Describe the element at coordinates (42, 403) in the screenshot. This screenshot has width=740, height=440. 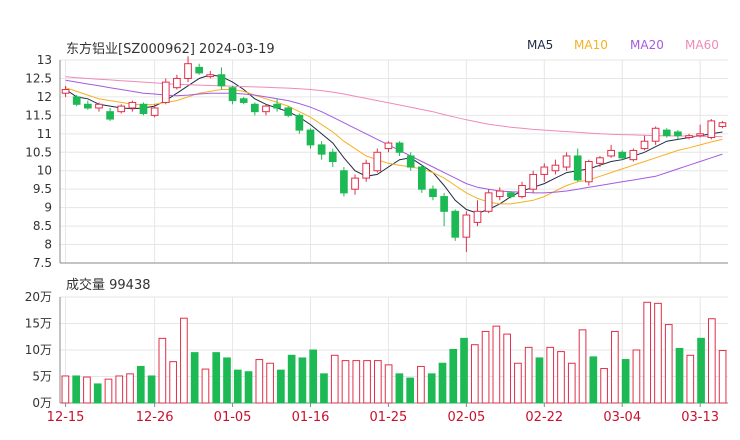
I see `volume-y-tick: 0万` at that location.